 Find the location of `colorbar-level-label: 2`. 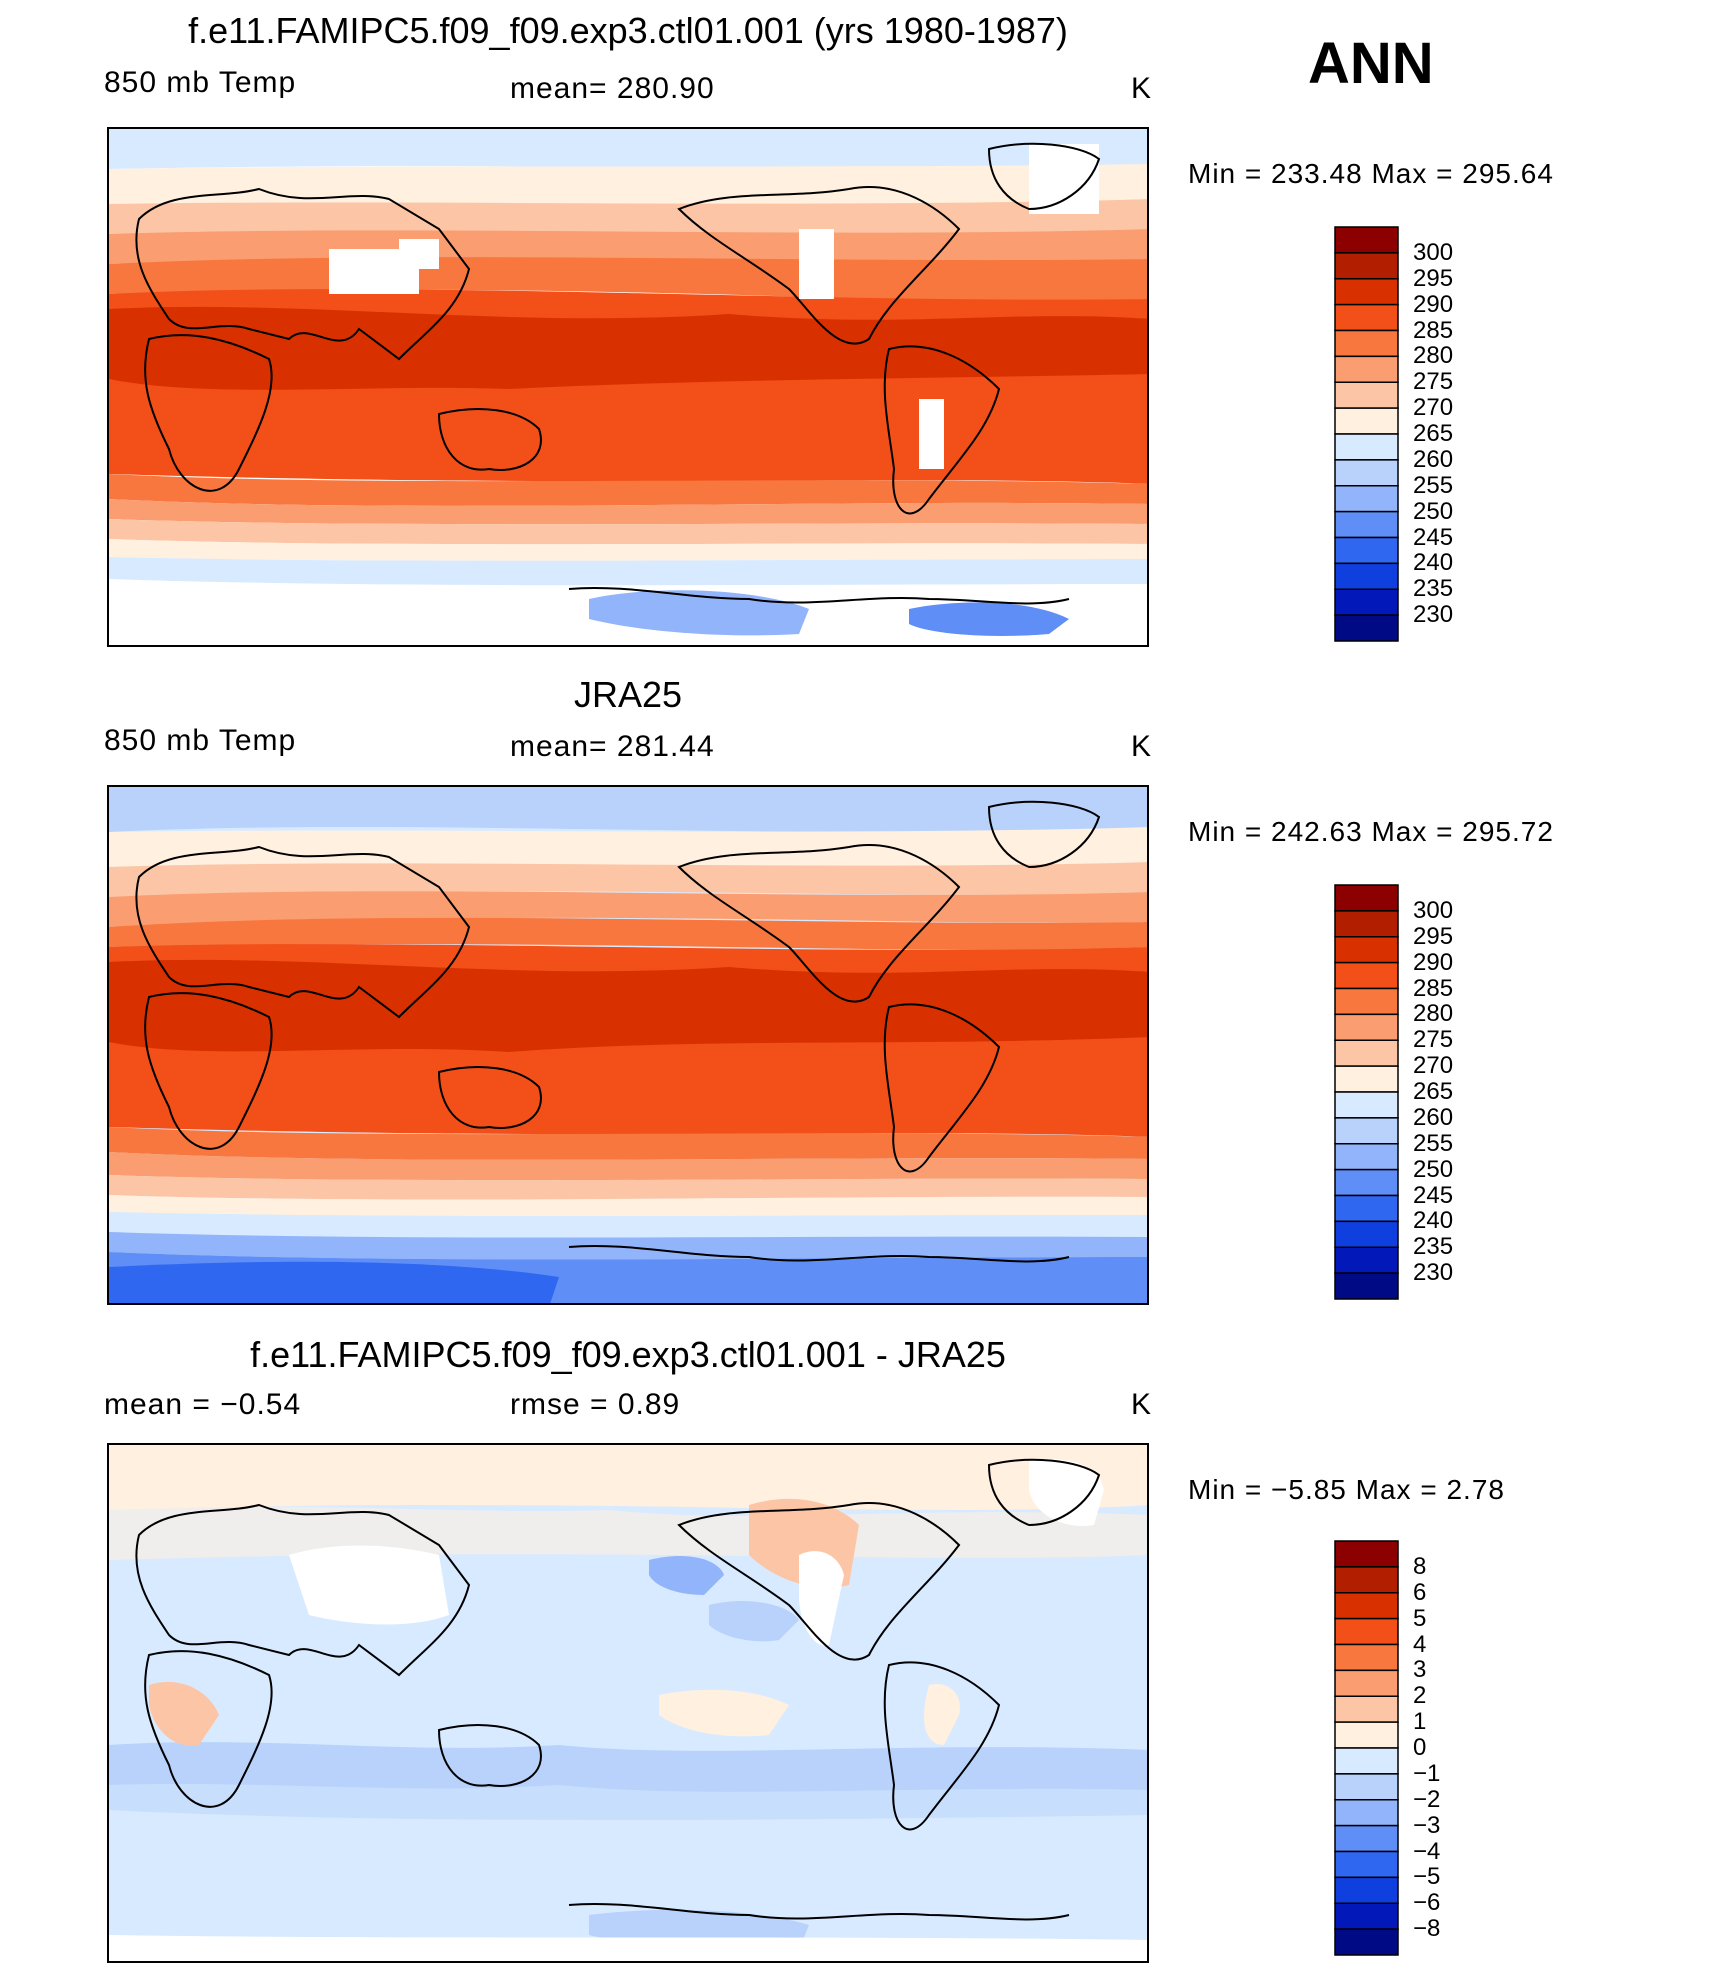

colorbar-level-label: 2 is located at coordinates (1420, 1696).